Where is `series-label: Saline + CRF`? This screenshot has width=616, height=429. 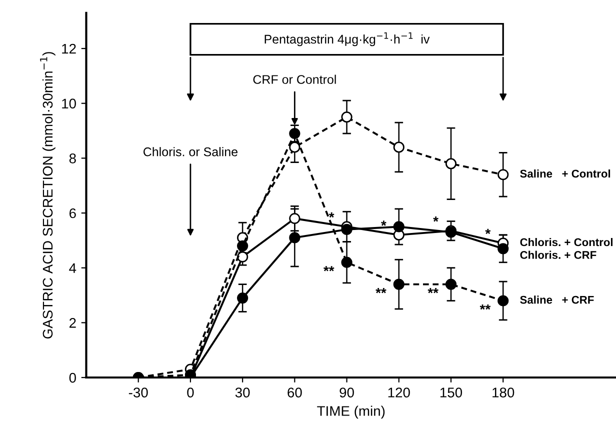
series-label: Saline + CRF is located at coordinates (557, 300).